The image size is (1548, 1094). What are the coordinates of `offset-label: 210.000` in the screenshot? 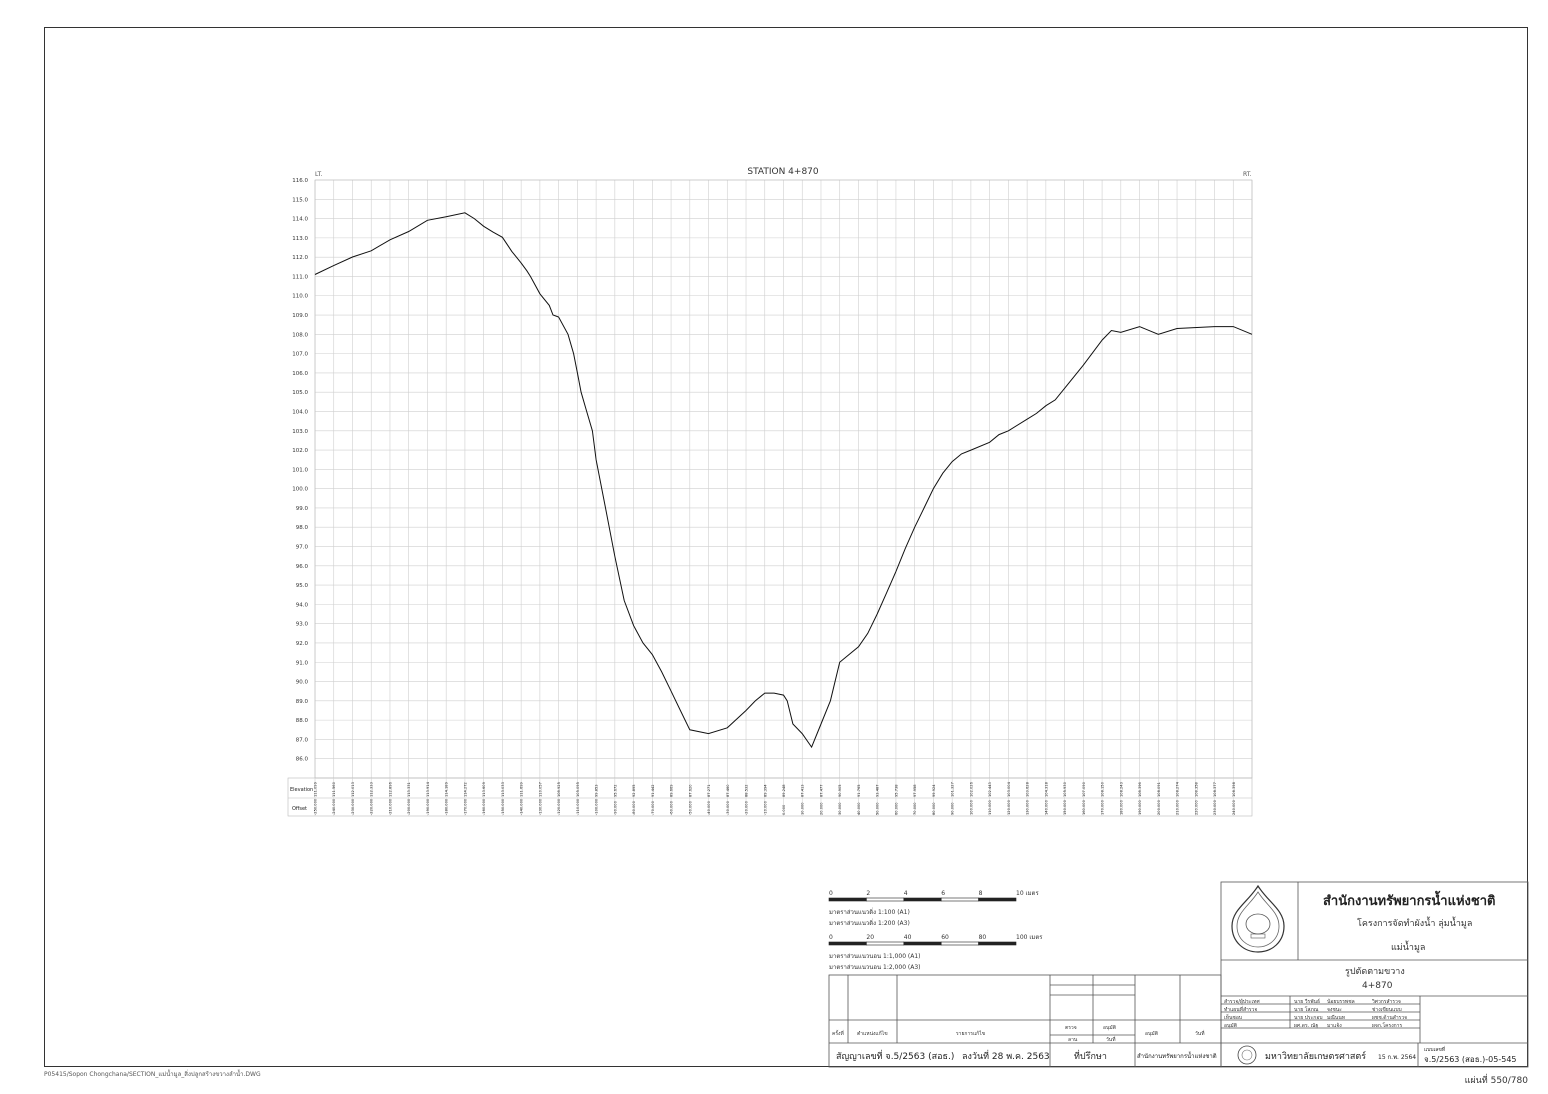 It's located at (1178, 807).